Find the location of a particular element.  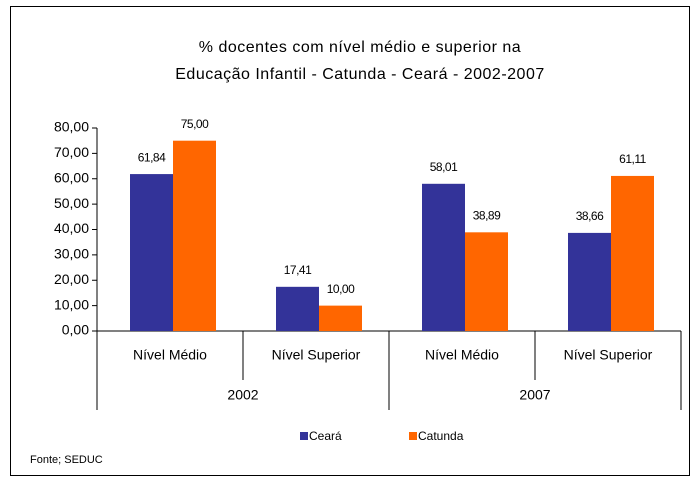

legend-label: Catunda is located at coordinates (441, 436).